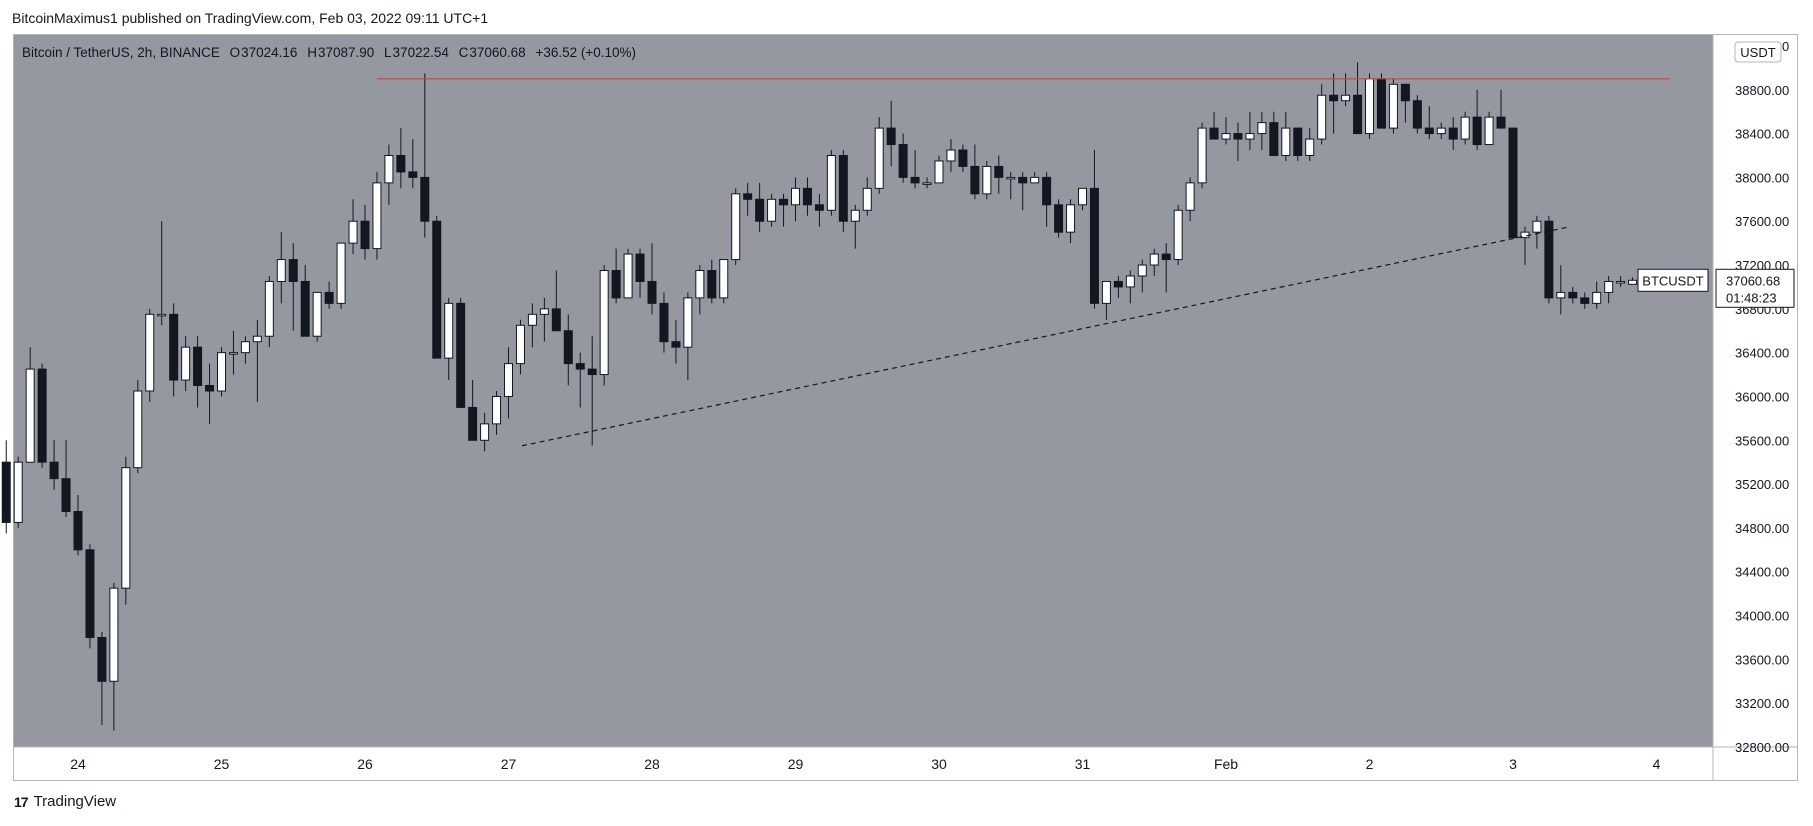 Image resolution: width=1813 pixels, height=826 pixels. I want to click on footer-brand: 17 TradingView, so click(65, 801).